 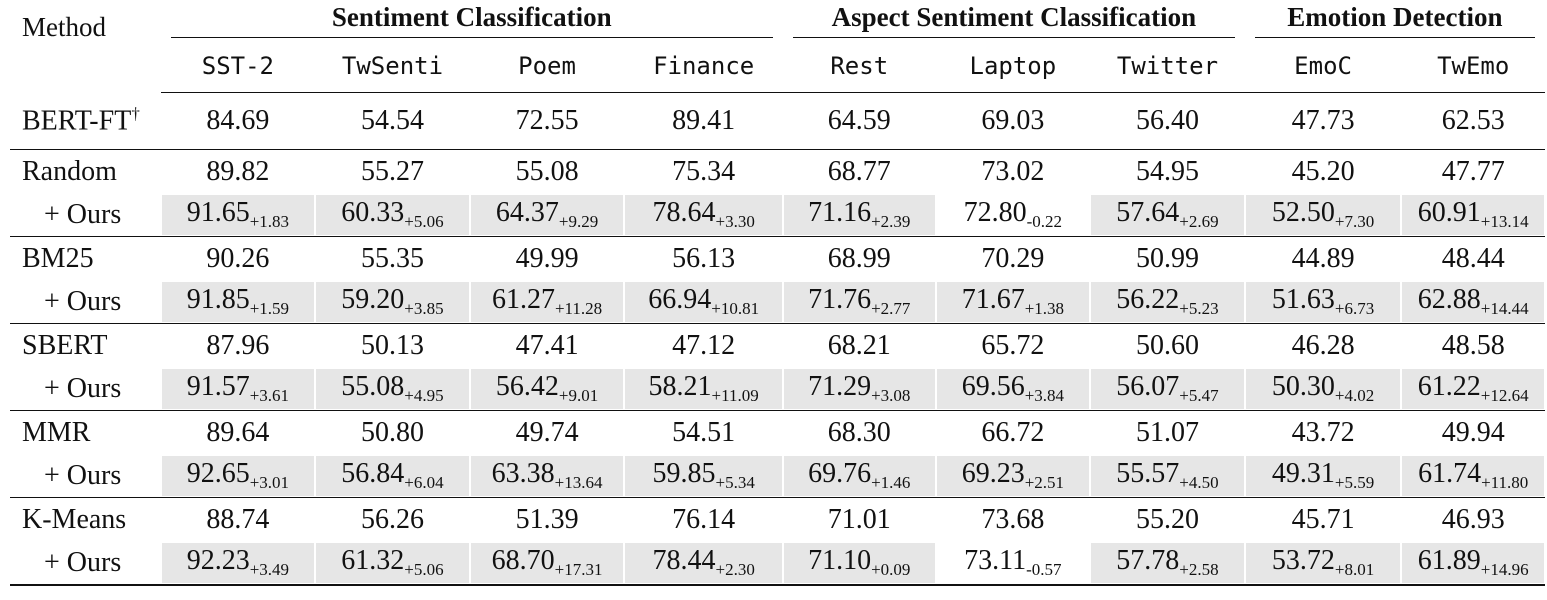 I want to click on delta: +1.46, so click(x=891, y=482).